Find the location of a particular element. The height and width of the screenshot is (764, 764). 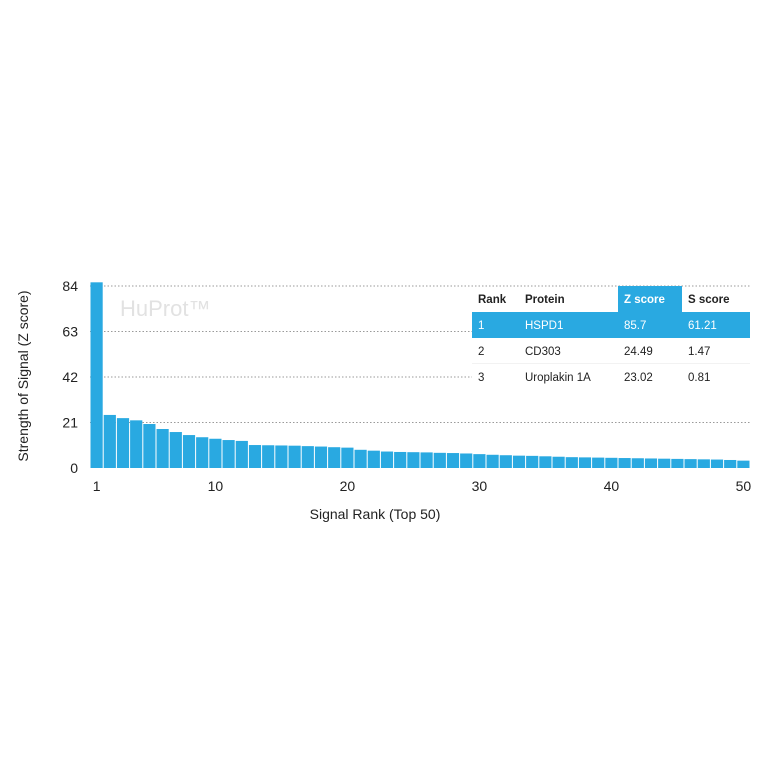

table-header-highlight is located at coordinates (650, 299).